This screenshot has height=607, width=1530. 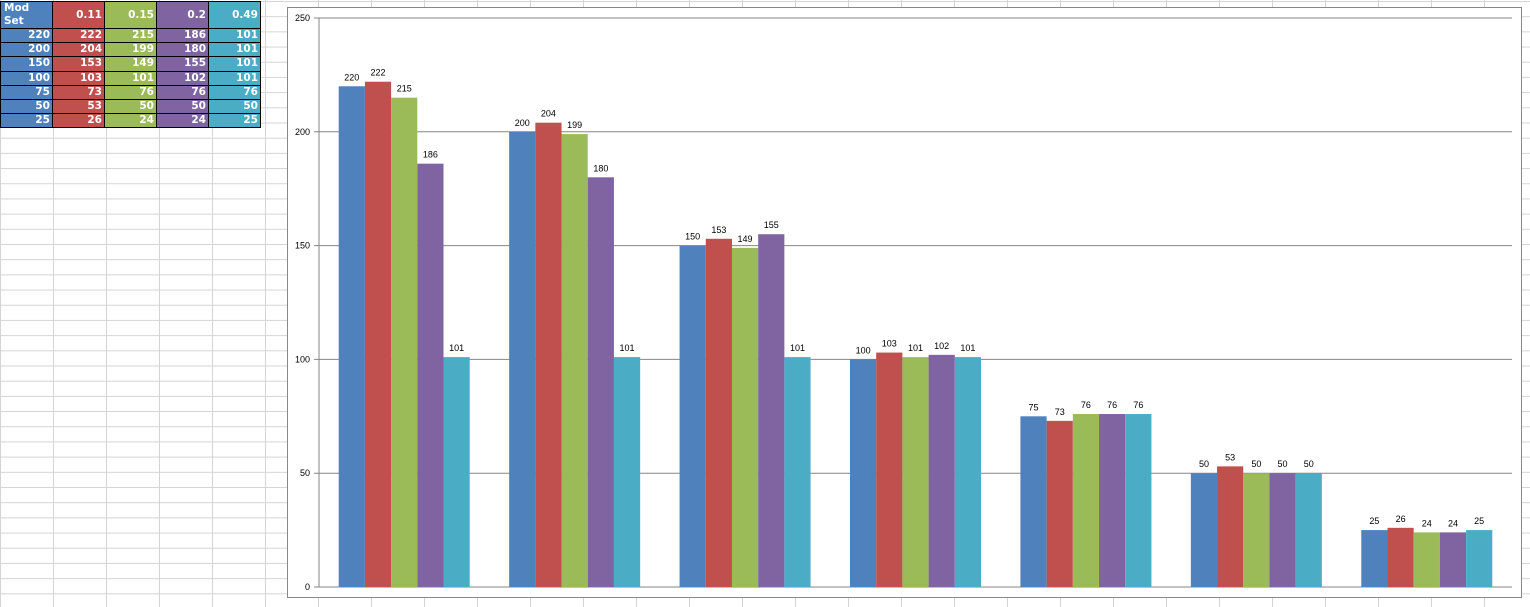 What do you see at coordinates (78, 64) in the screenshot?
I see `table-cell: 153` at bounding box center [78, 64].